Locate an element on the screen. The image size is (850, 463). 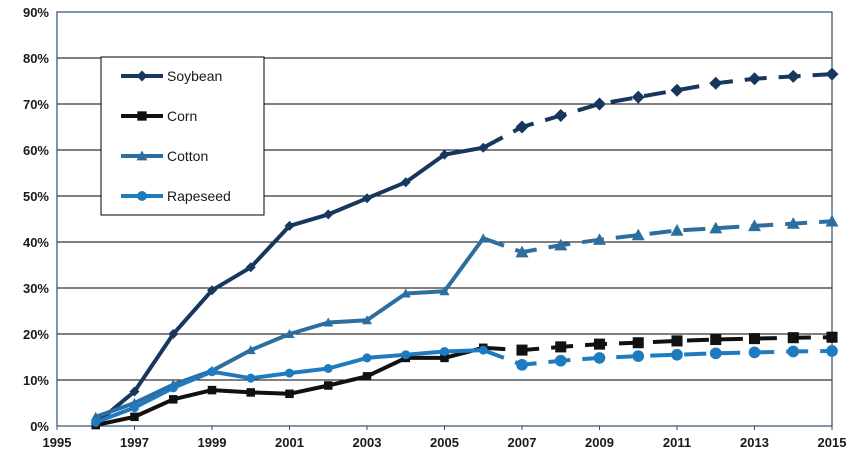
y-axis-tick-labels: 0% 10% 20% 30% 40% 50% 60% 70% 80% 90% is located at coordinates (36, 219).